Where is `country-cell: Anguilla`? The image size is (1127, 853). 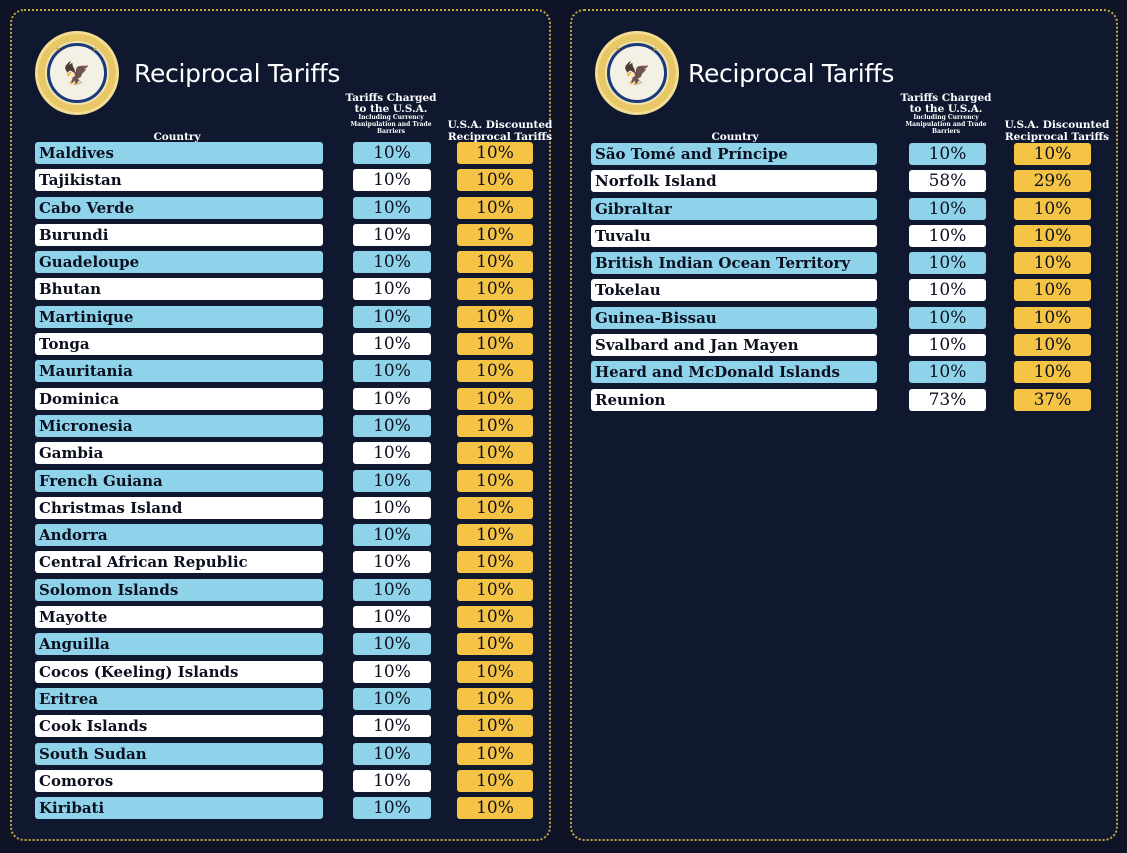
country-cell: Anguilla is located at coordinates (179, 644).